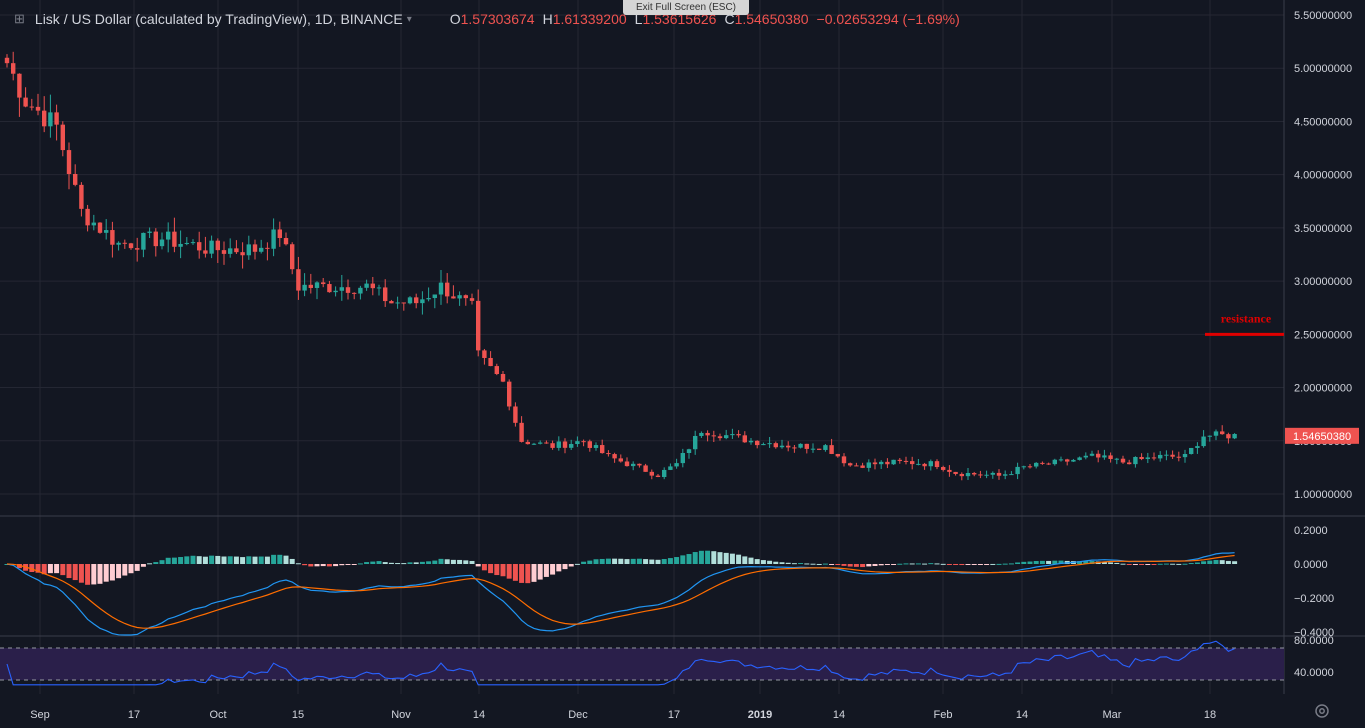 This screenshot has width=1365, height=728. Describe the element at coordinates (1323, 282) in the screenshot. I see `price-tick-label: 3.00000000` at that location.